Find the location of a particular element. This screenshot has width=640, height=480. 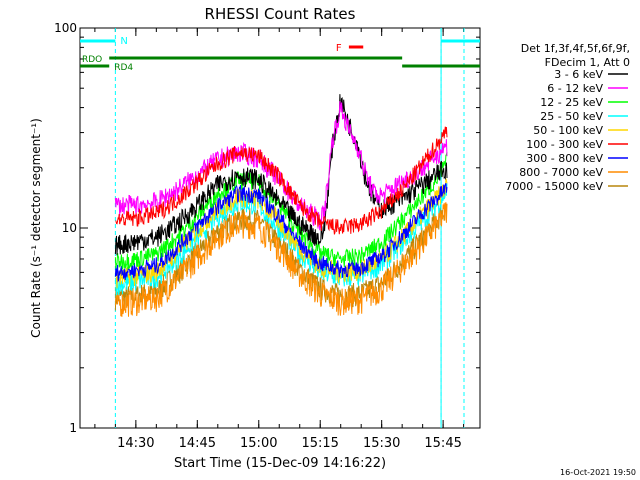

chart-title: RHESSI Count Rates is located at coordinates (280, 14).